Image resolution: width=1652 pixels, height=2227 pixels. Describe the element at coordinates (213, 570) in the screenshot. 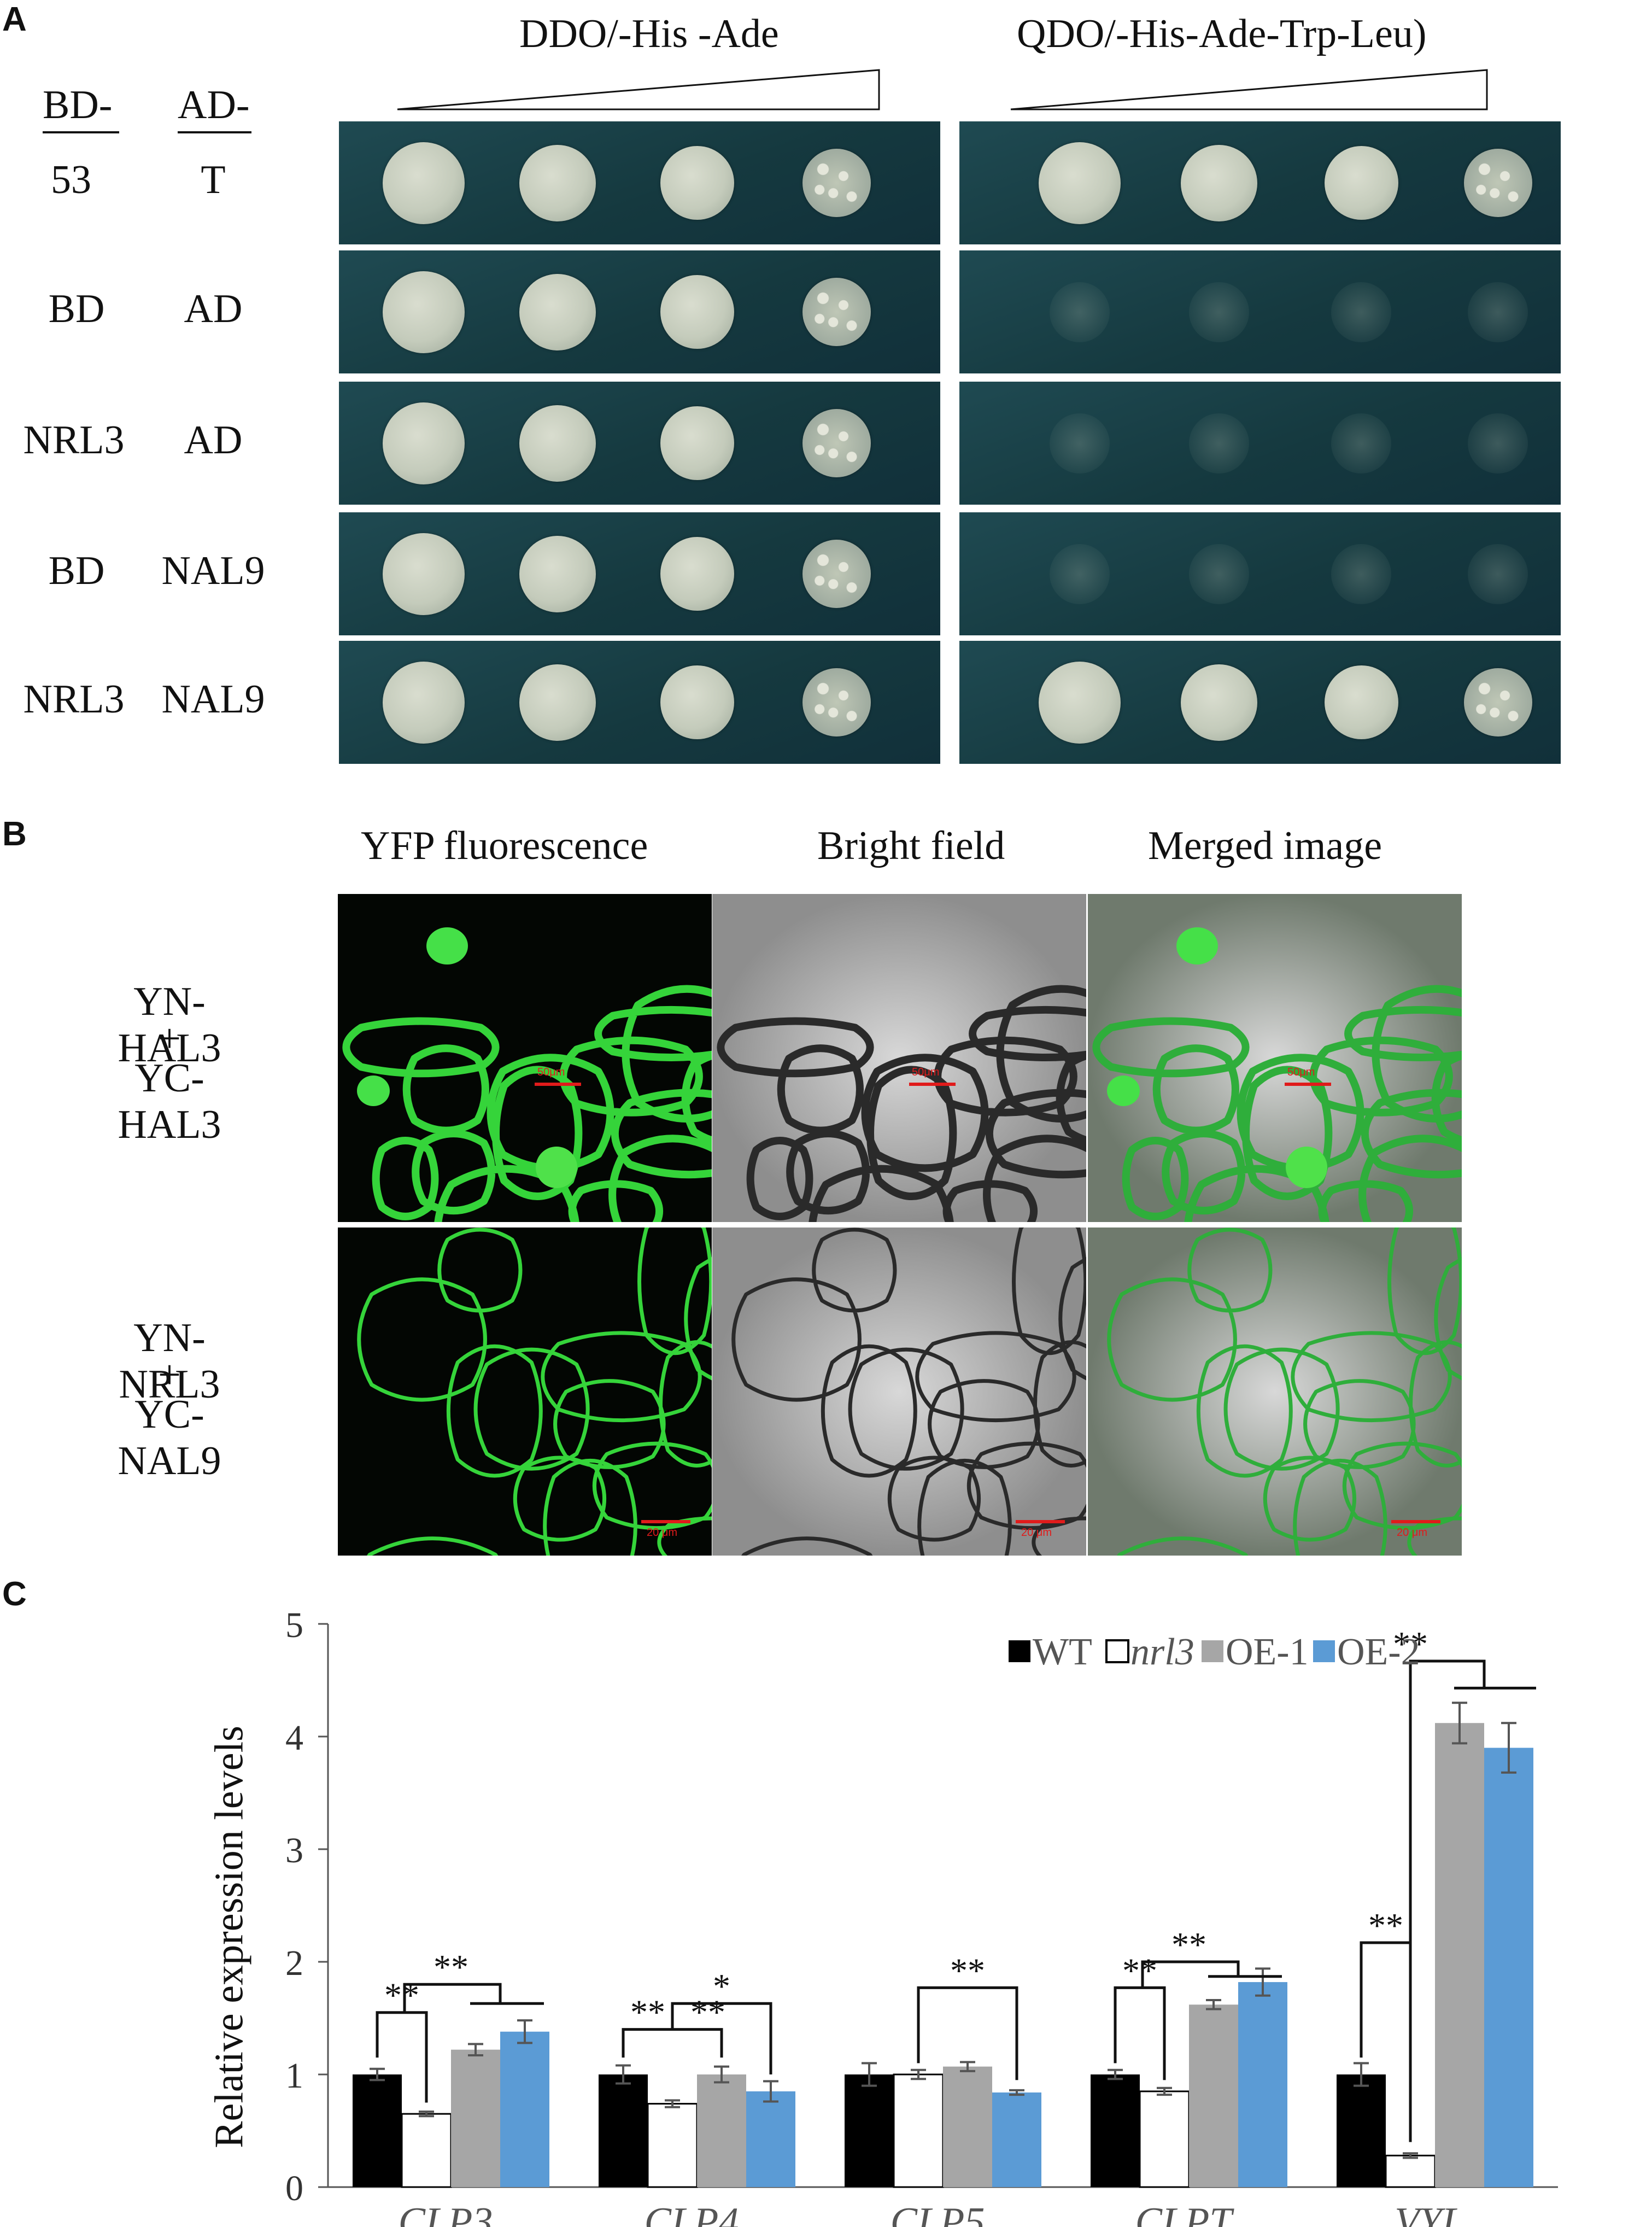

I see `row-label-ad: NAL9` at that location.